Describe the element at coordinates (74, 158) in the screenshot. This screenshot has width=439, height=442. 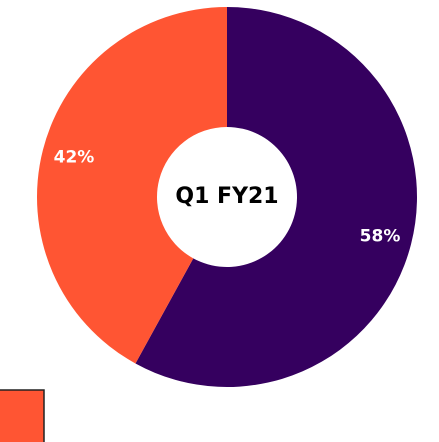
I see `value-label: 42%` at that location.